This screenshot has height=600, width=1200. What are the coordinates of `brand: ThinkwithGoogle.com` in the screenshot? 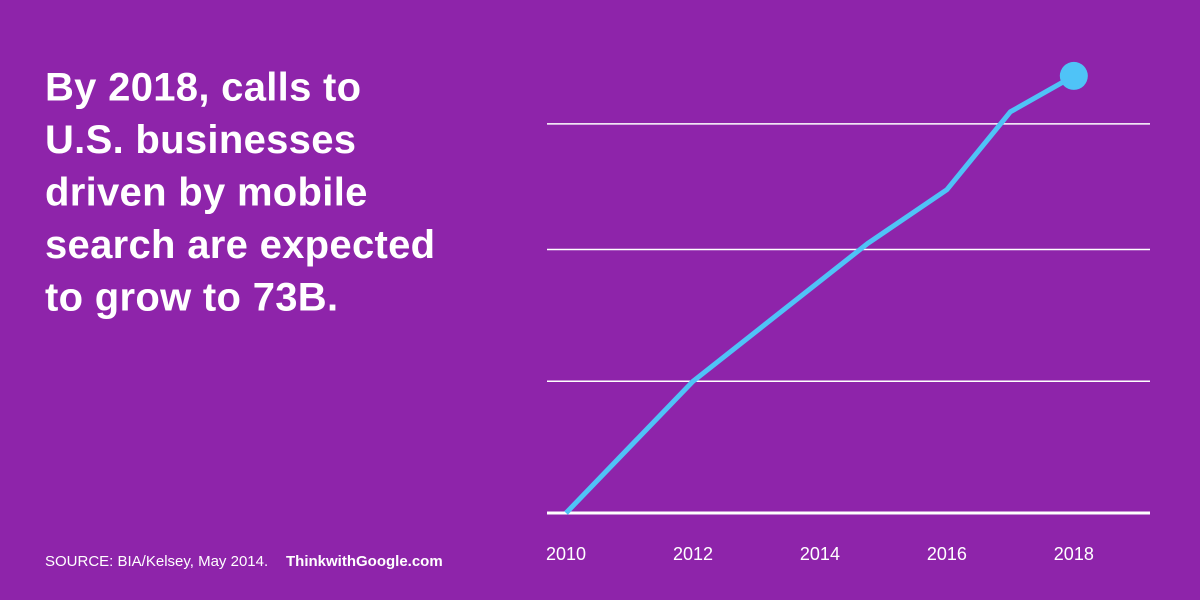 It's located at (364, 561).